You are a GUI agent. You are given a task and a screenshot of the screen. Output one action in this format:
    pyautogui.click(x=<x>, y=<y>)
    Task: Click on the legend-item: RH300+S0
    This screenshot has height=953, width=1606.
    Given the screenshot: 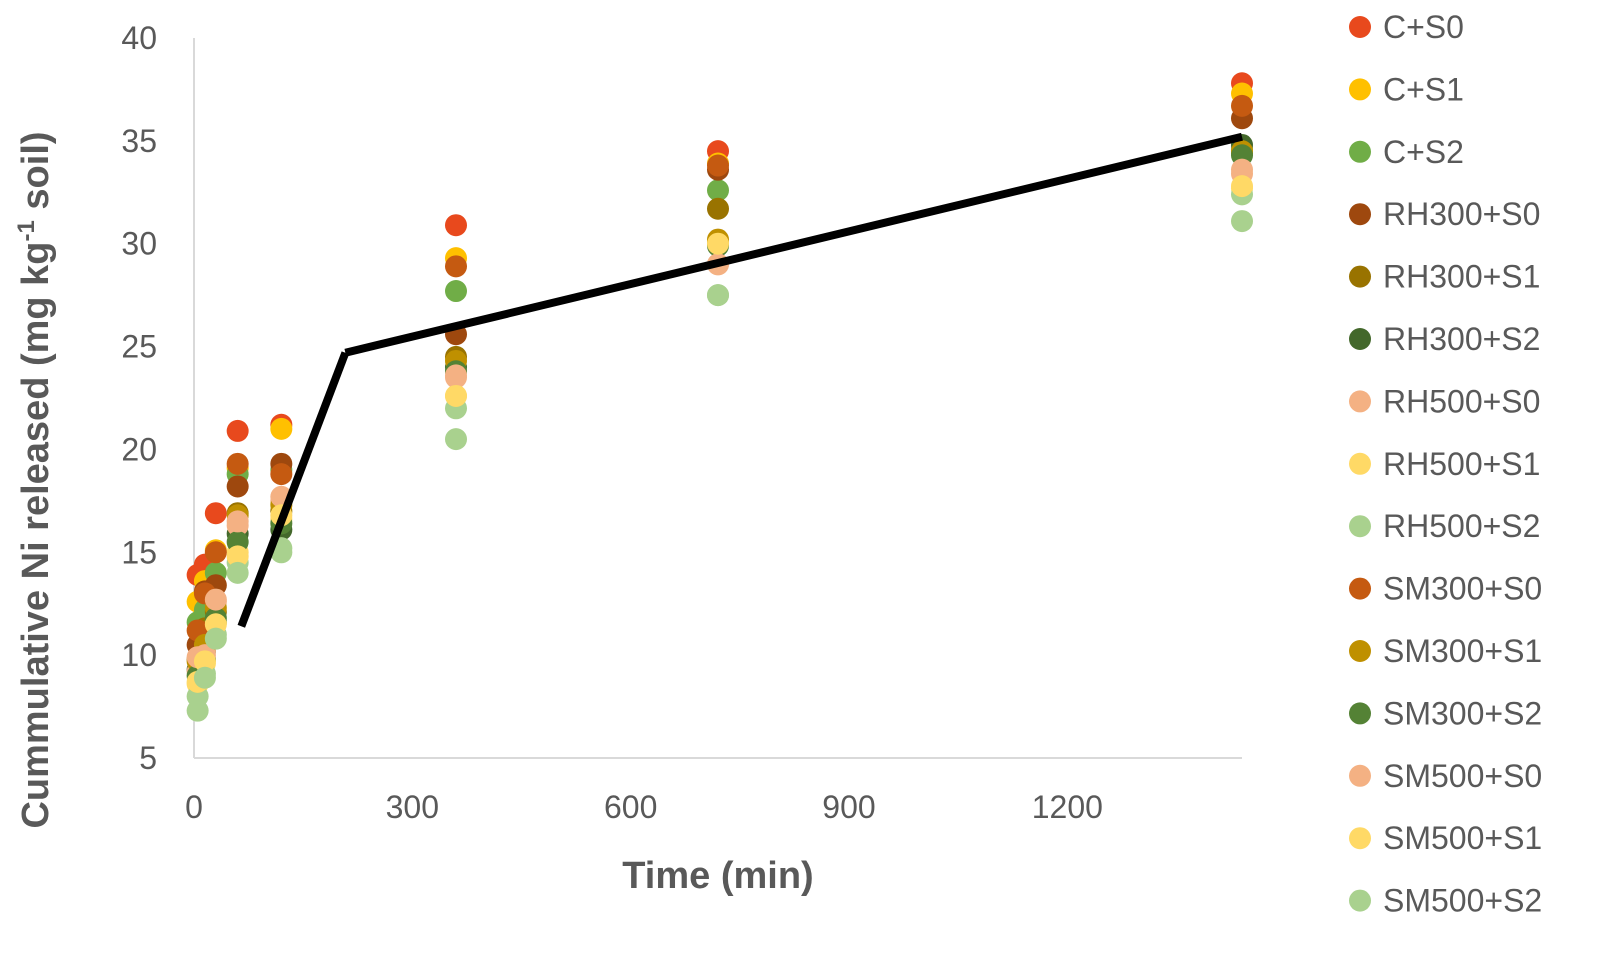 What is the action you would take?
    pyautogui.click(x=1444, y=214)
    